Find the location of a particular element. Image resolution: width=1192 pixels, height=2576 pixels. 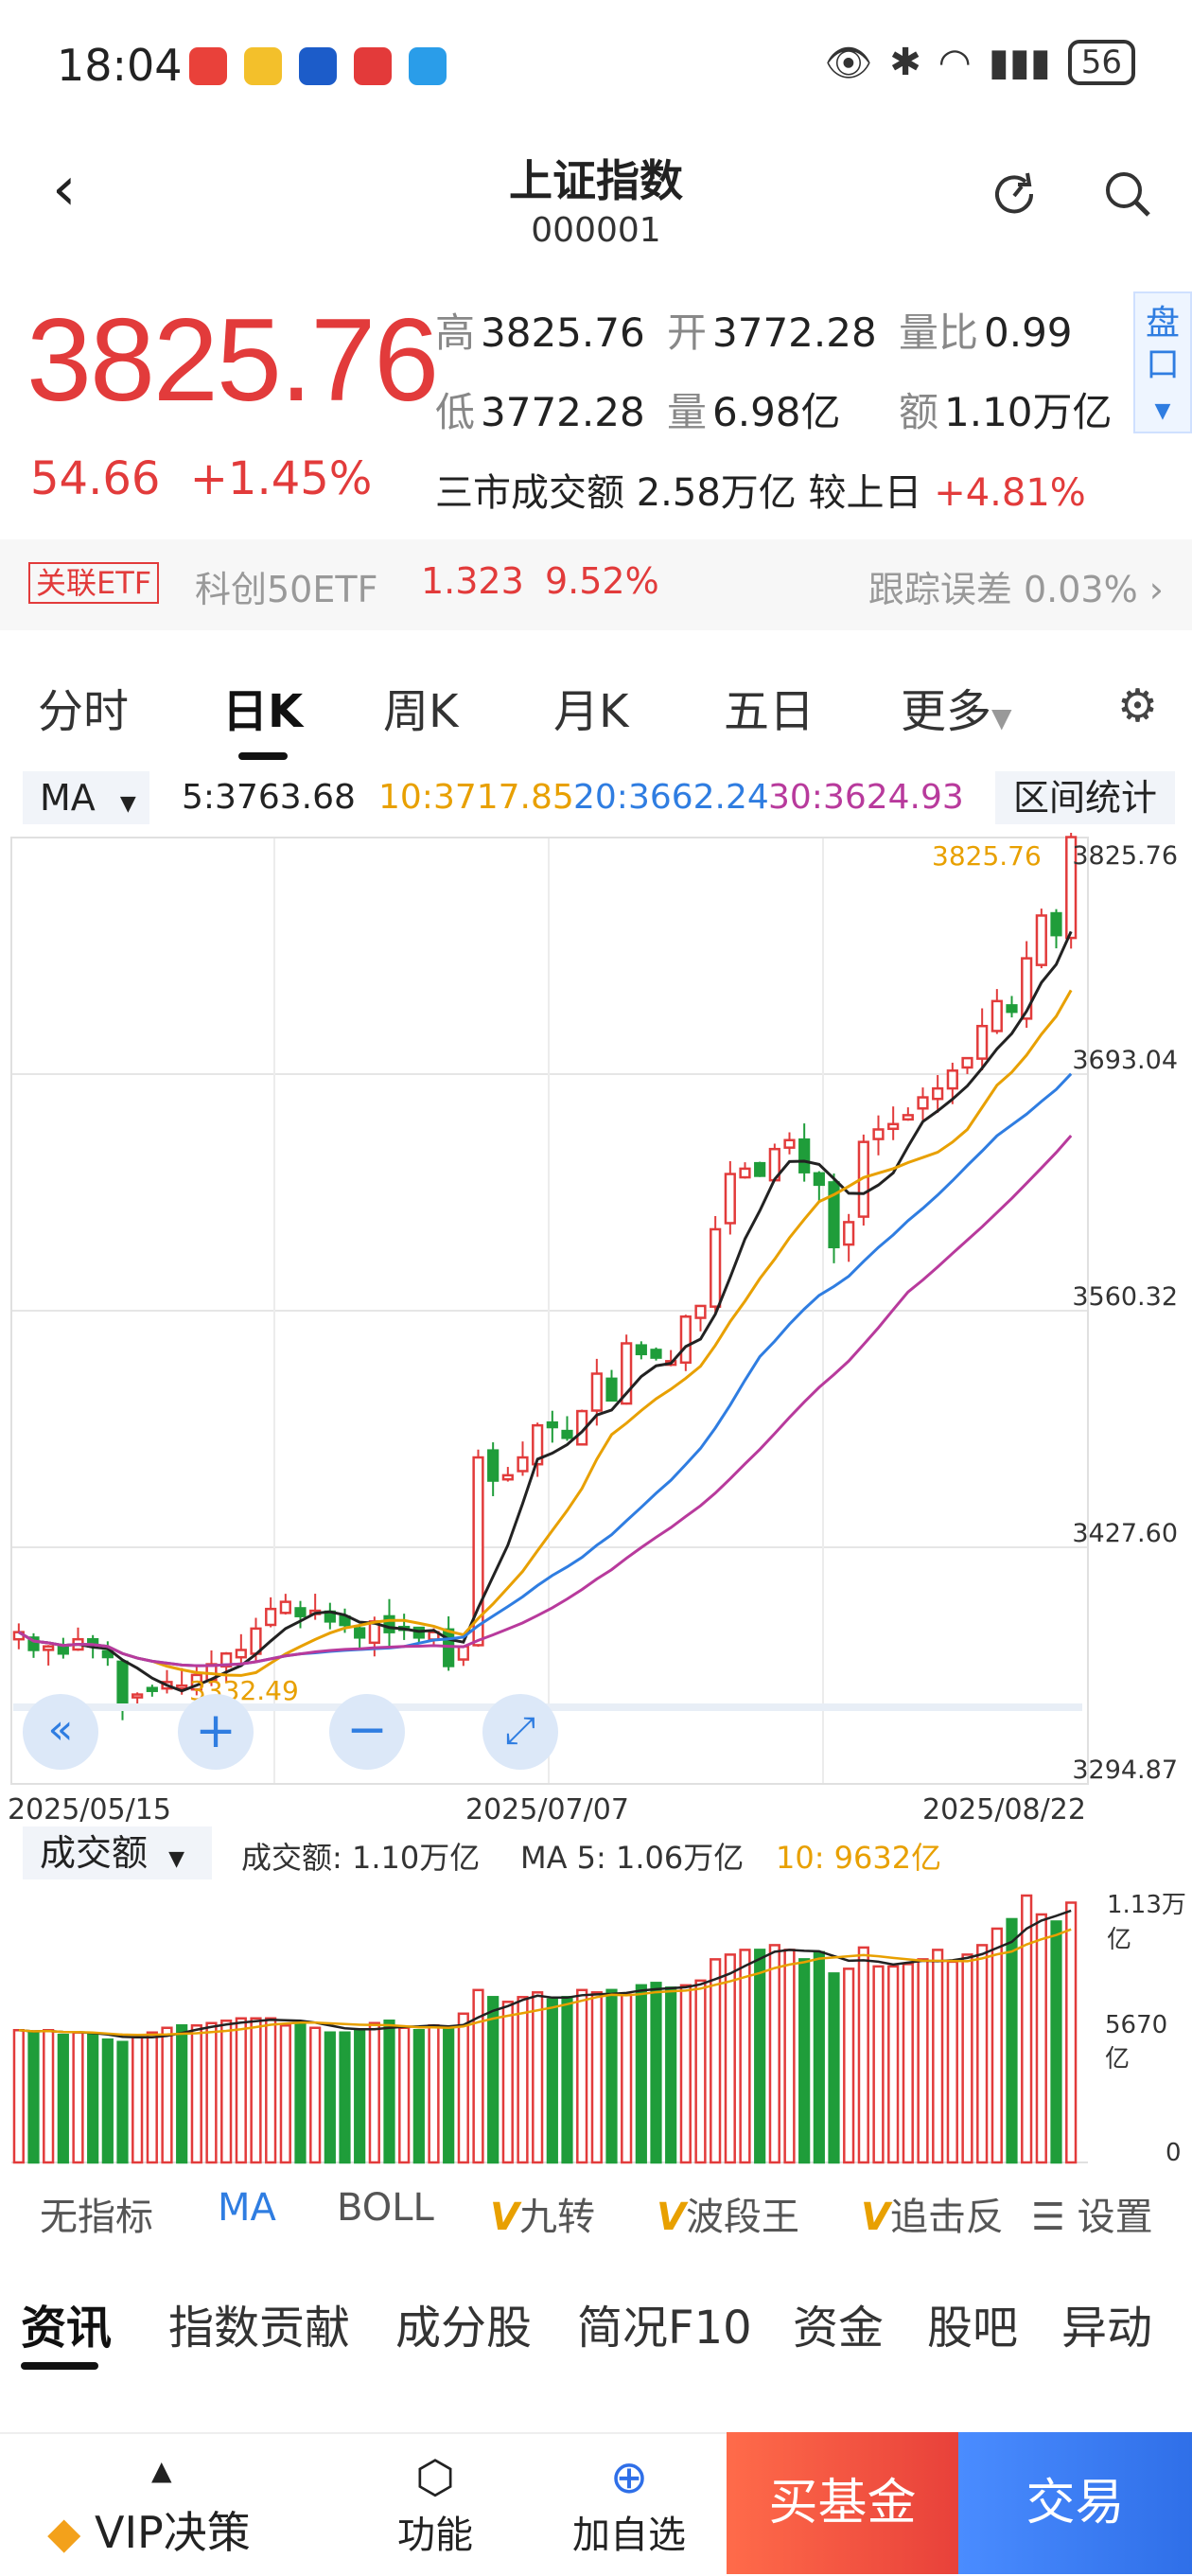

add-watchlist-button: ⊕ 加自选 is located at coordinates (629, 2505).